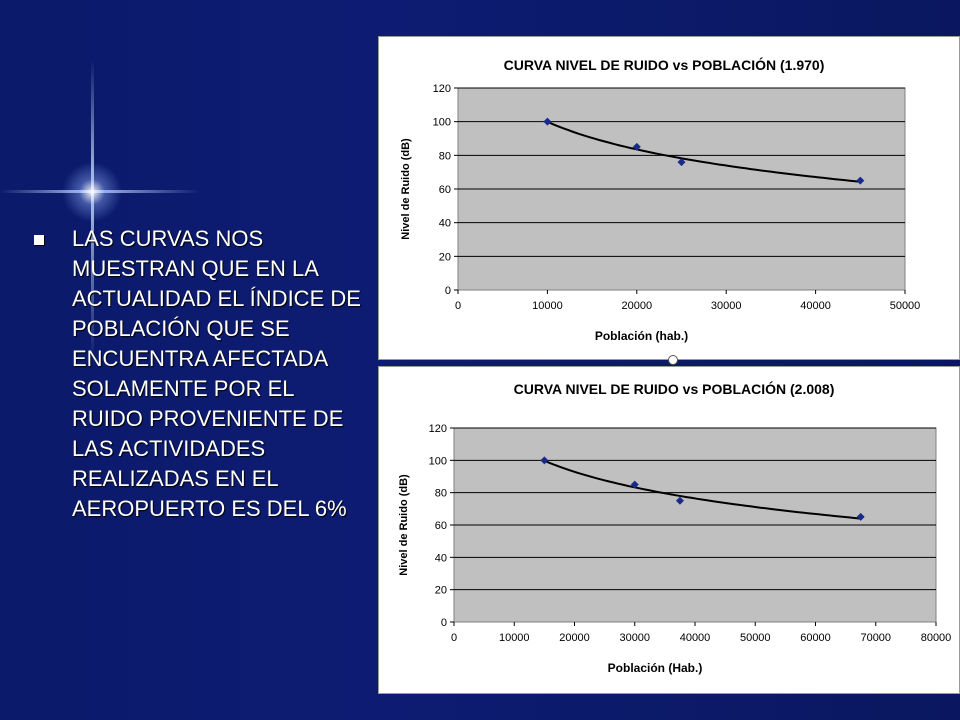 This screenshot has width=960, height=720. Describe the element at coordinates (92, 192) in the screenshot. I see `lens-flare-glow` at that location.